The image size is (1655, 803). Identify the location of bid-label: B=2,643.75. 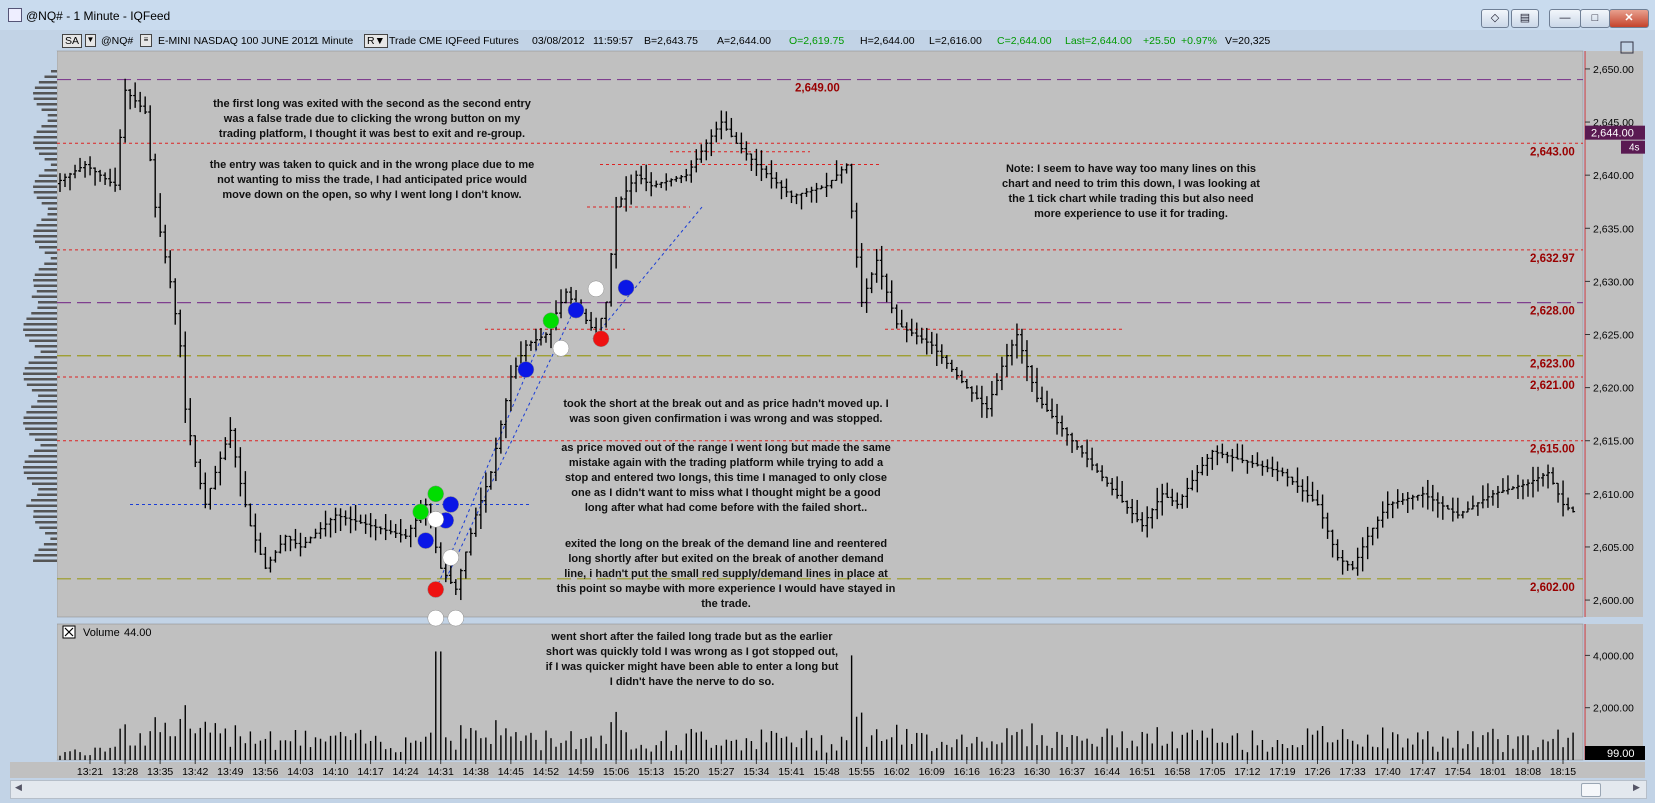
(671, 41).